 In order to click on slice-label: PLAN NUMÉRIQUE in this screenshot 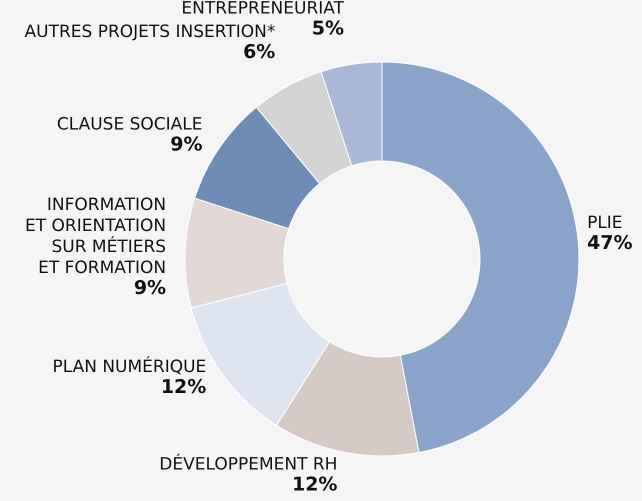, I will do `click(129, 367)`.